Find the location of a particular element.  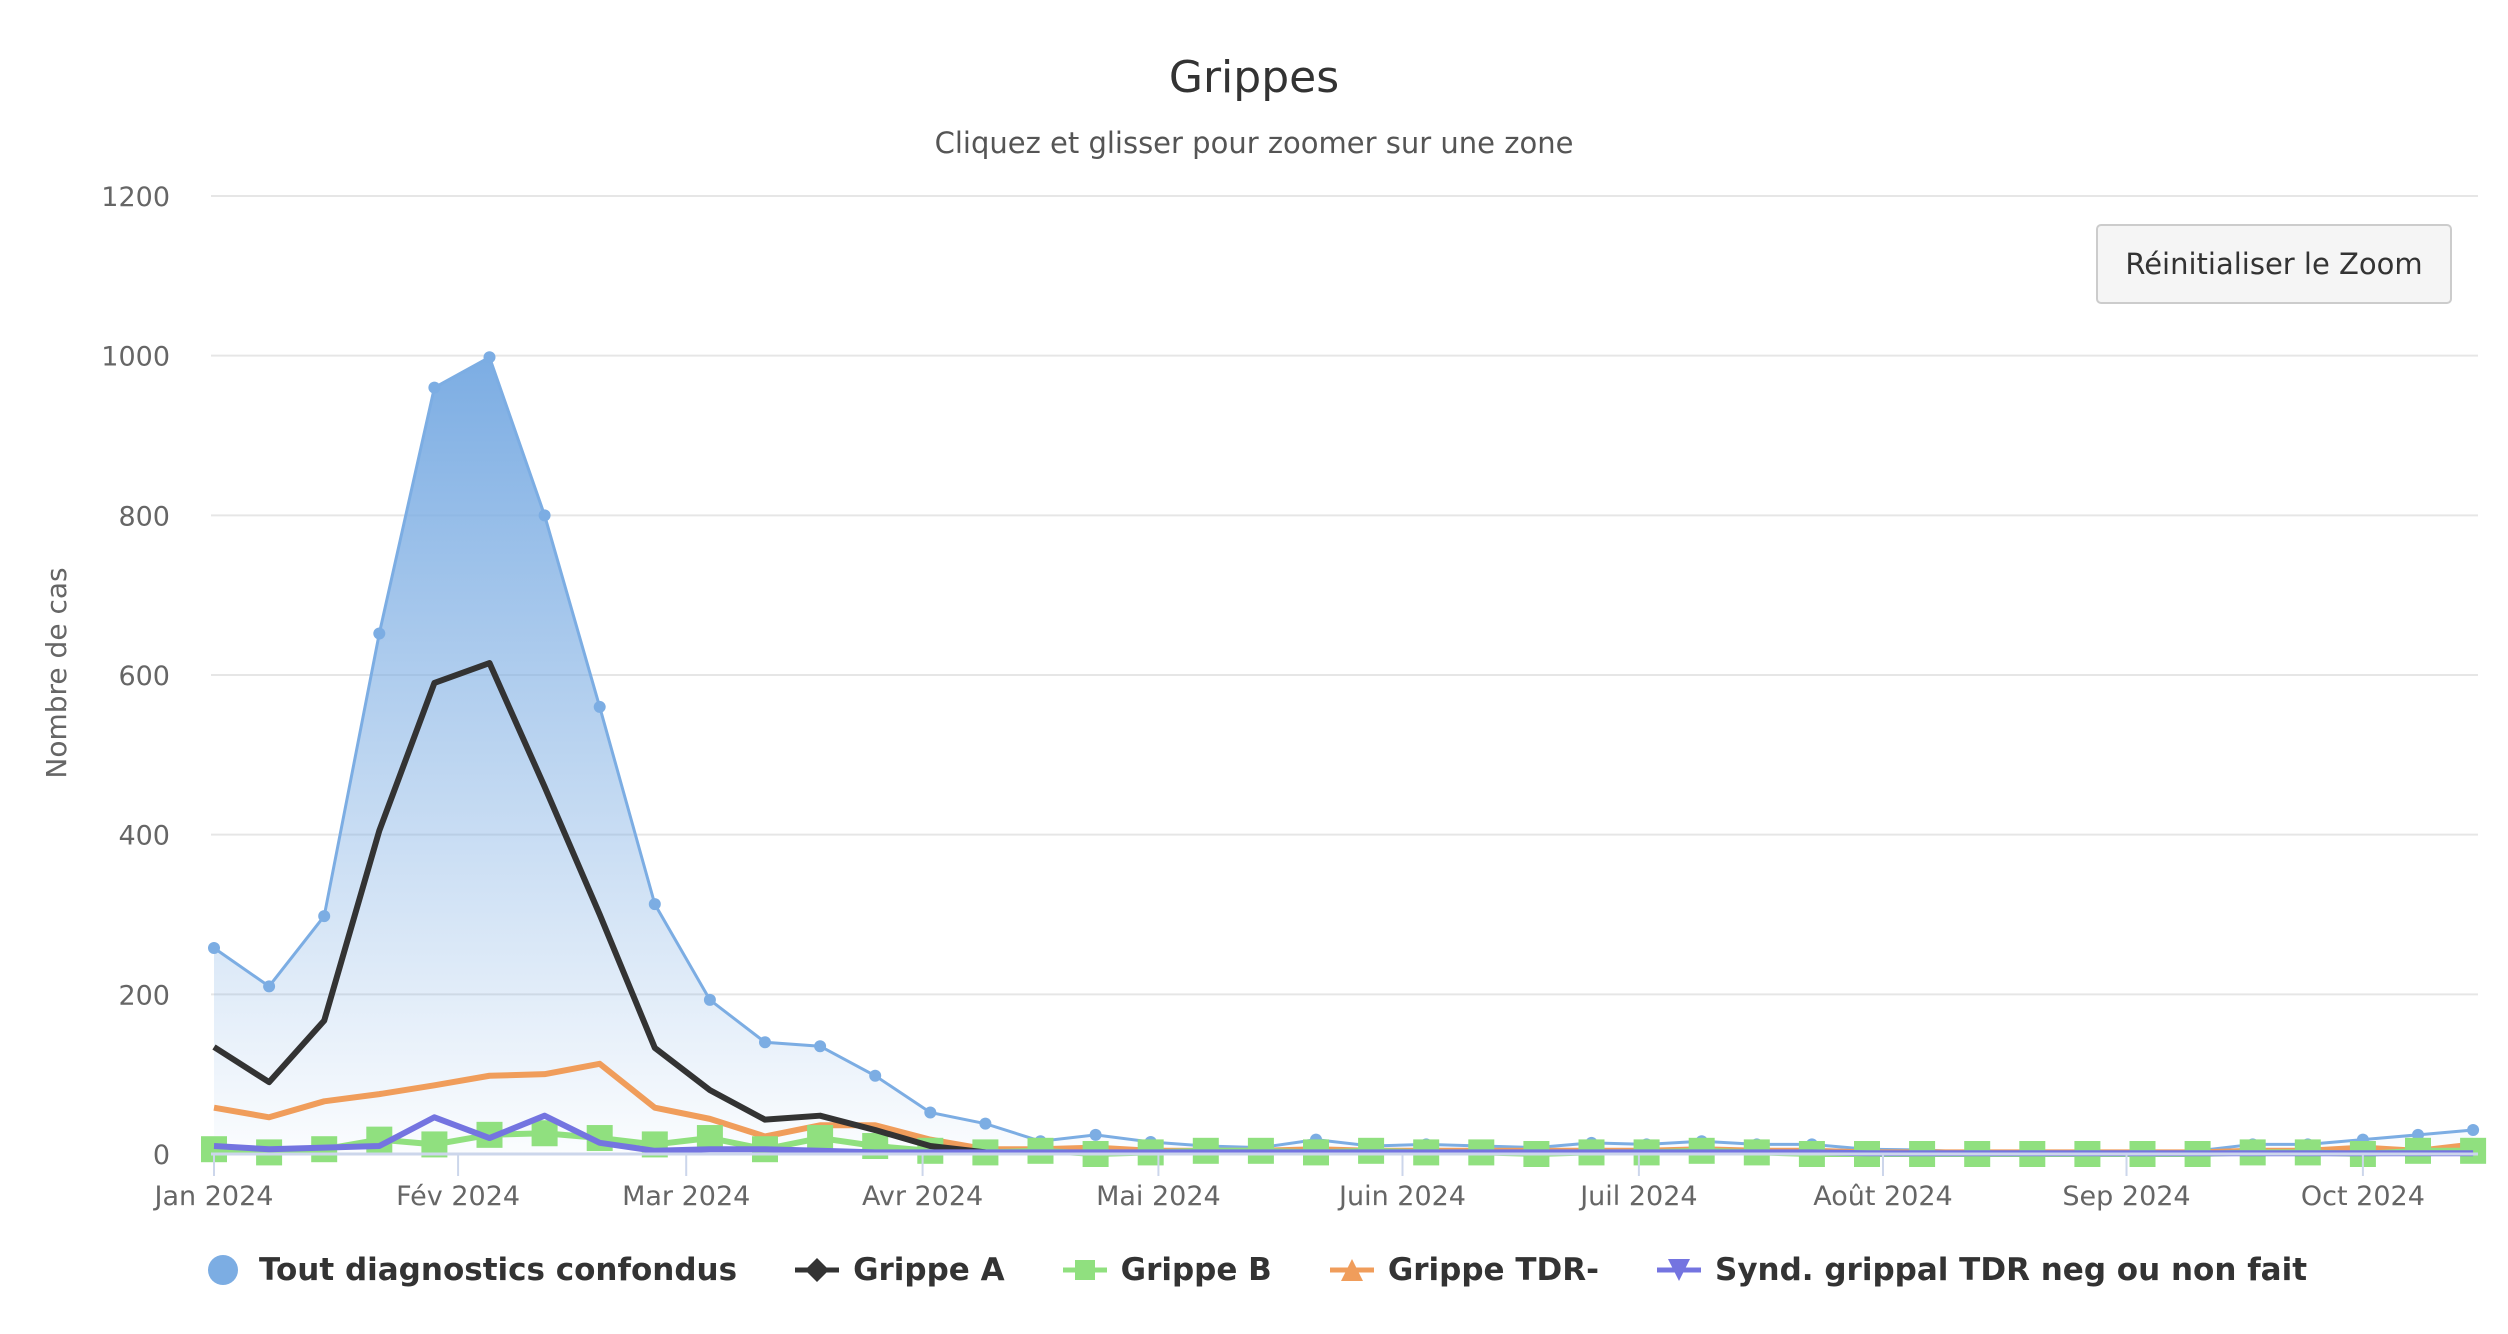

legend-item: Grippe TDR- is located at coordinates (1464, 1270).